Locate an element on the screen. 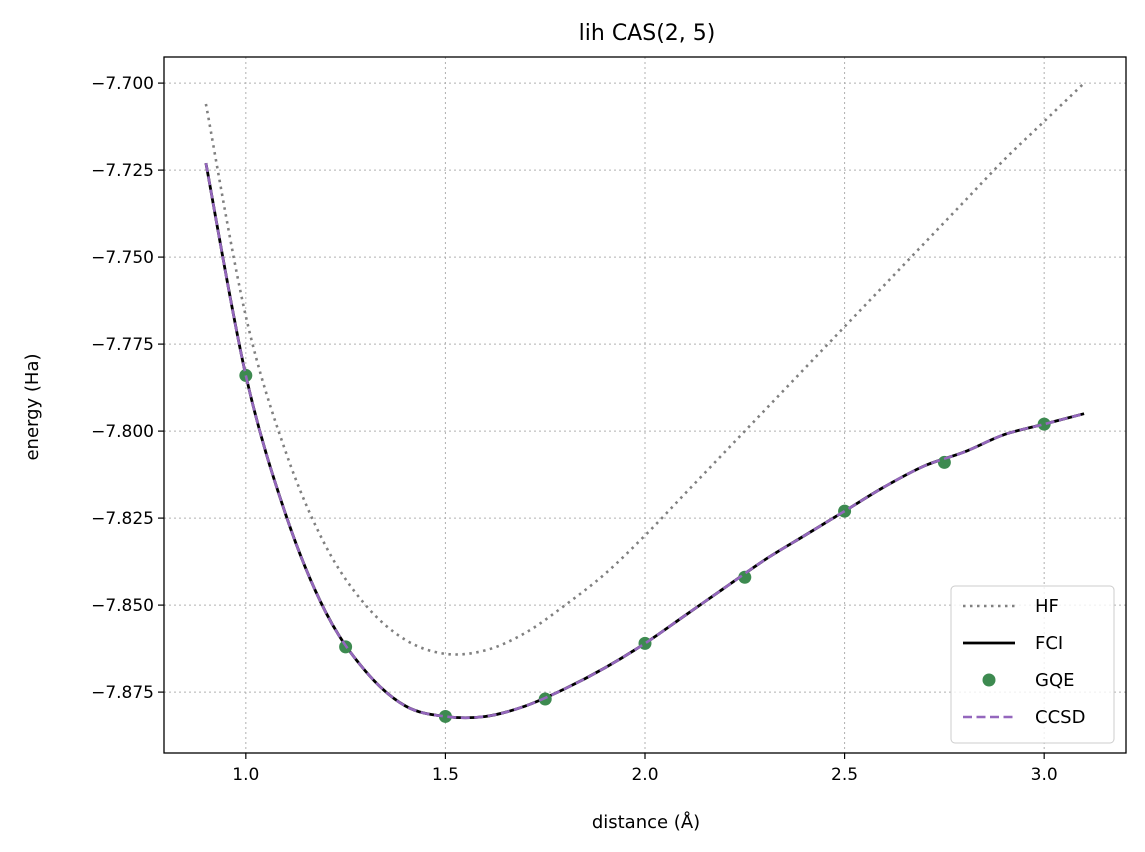 This screenshot has height=852, width=1145. gqe-legend-swatch is located at coordinates (989, 680).